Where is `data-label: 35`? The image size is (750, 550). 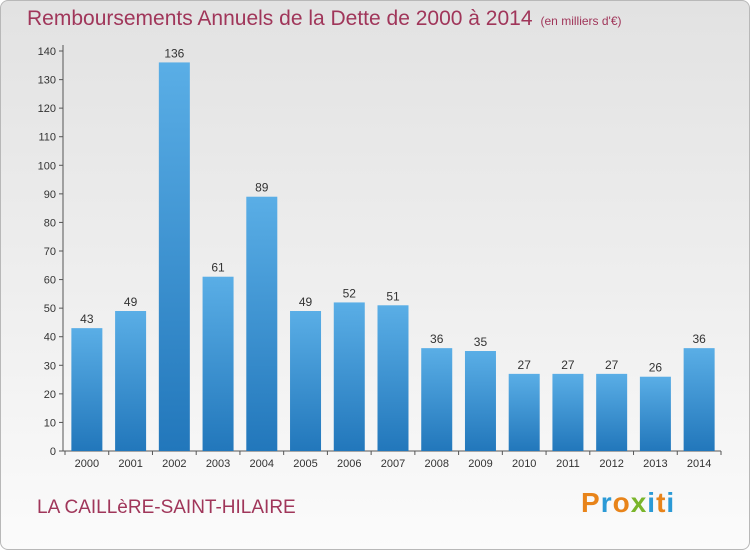 data-label: 35 is located at coordinates (481, 342).